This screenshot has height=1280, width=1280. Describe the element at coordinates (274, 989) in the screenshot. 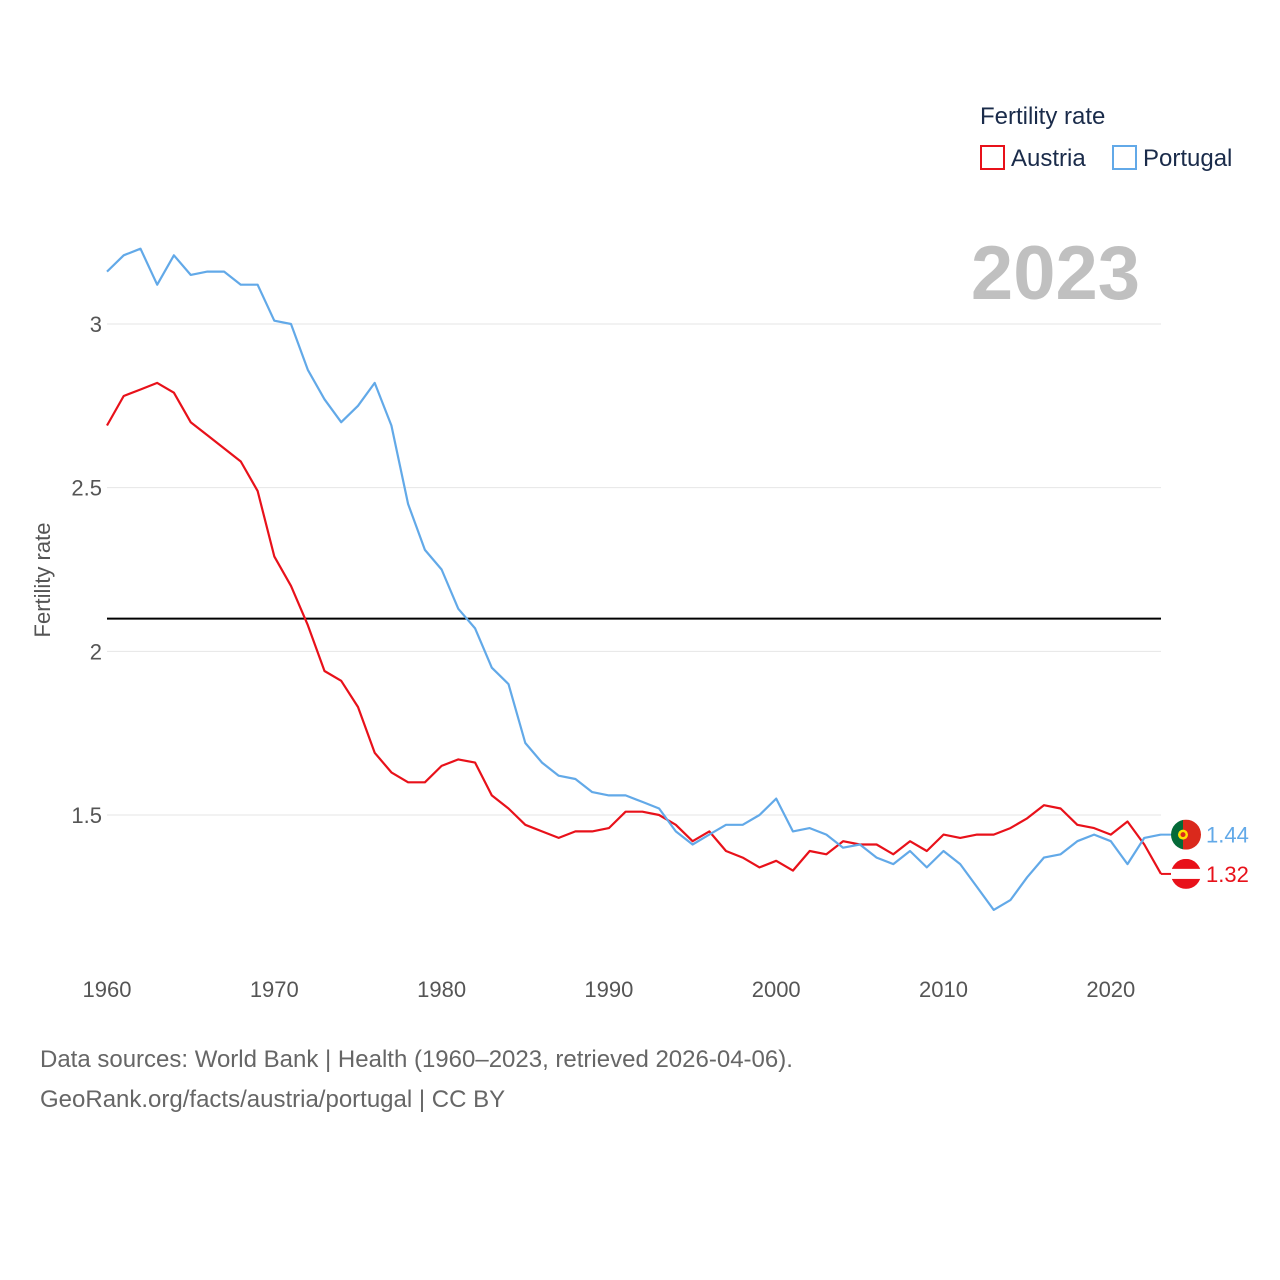

I see `x-tick-label: 1970` at that location.